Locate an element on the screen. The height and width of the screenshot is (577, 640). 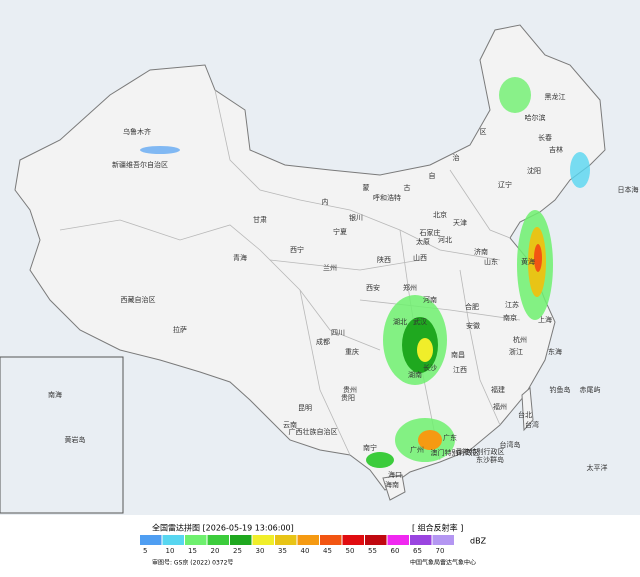
place-label: 黄海 is located at coordinates (528, 261).